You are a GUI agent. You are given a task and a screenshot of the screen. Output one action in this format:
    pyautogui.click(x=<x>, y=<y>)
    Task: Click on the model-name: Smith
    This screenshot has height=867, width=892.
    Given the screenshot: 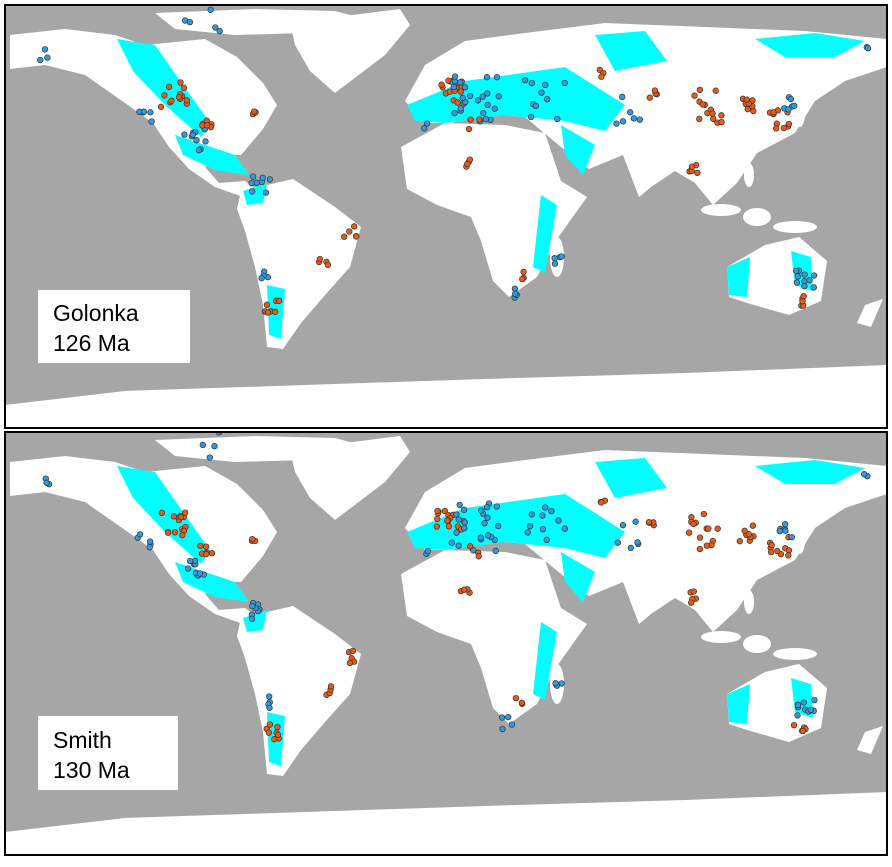 What is the action you would take?
    pyautogui.click(x=82, y=740)
    